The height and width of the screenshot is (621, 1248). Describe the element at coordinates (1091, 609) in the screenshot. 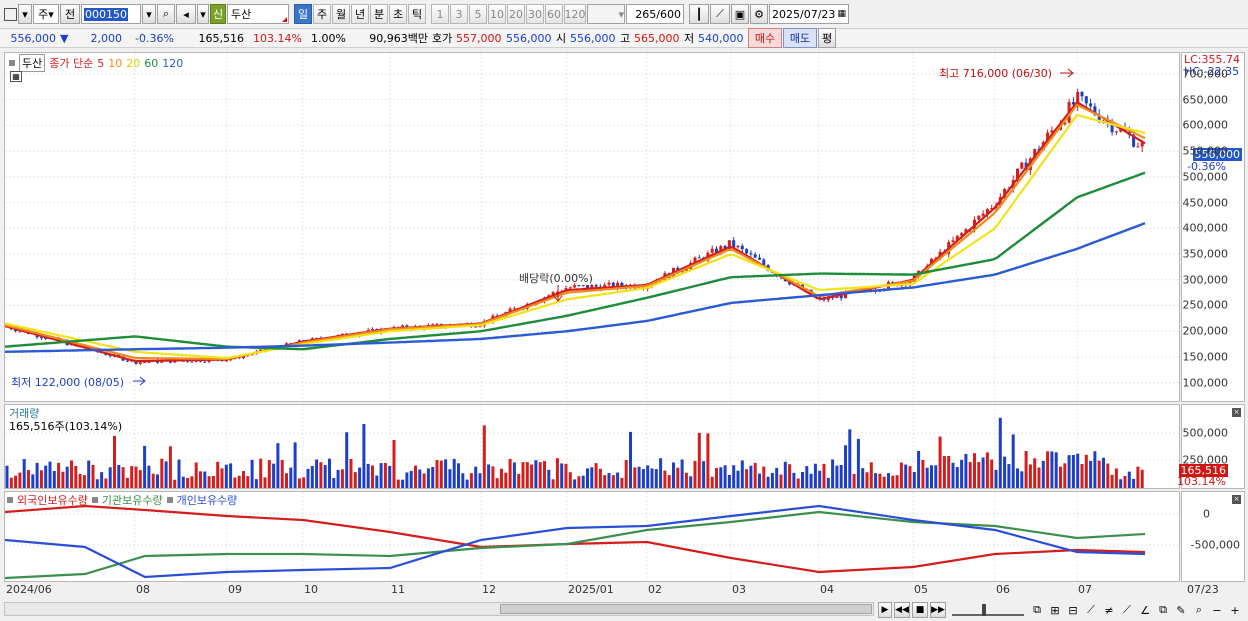

I see `trend-icon: ⟋` at that location.